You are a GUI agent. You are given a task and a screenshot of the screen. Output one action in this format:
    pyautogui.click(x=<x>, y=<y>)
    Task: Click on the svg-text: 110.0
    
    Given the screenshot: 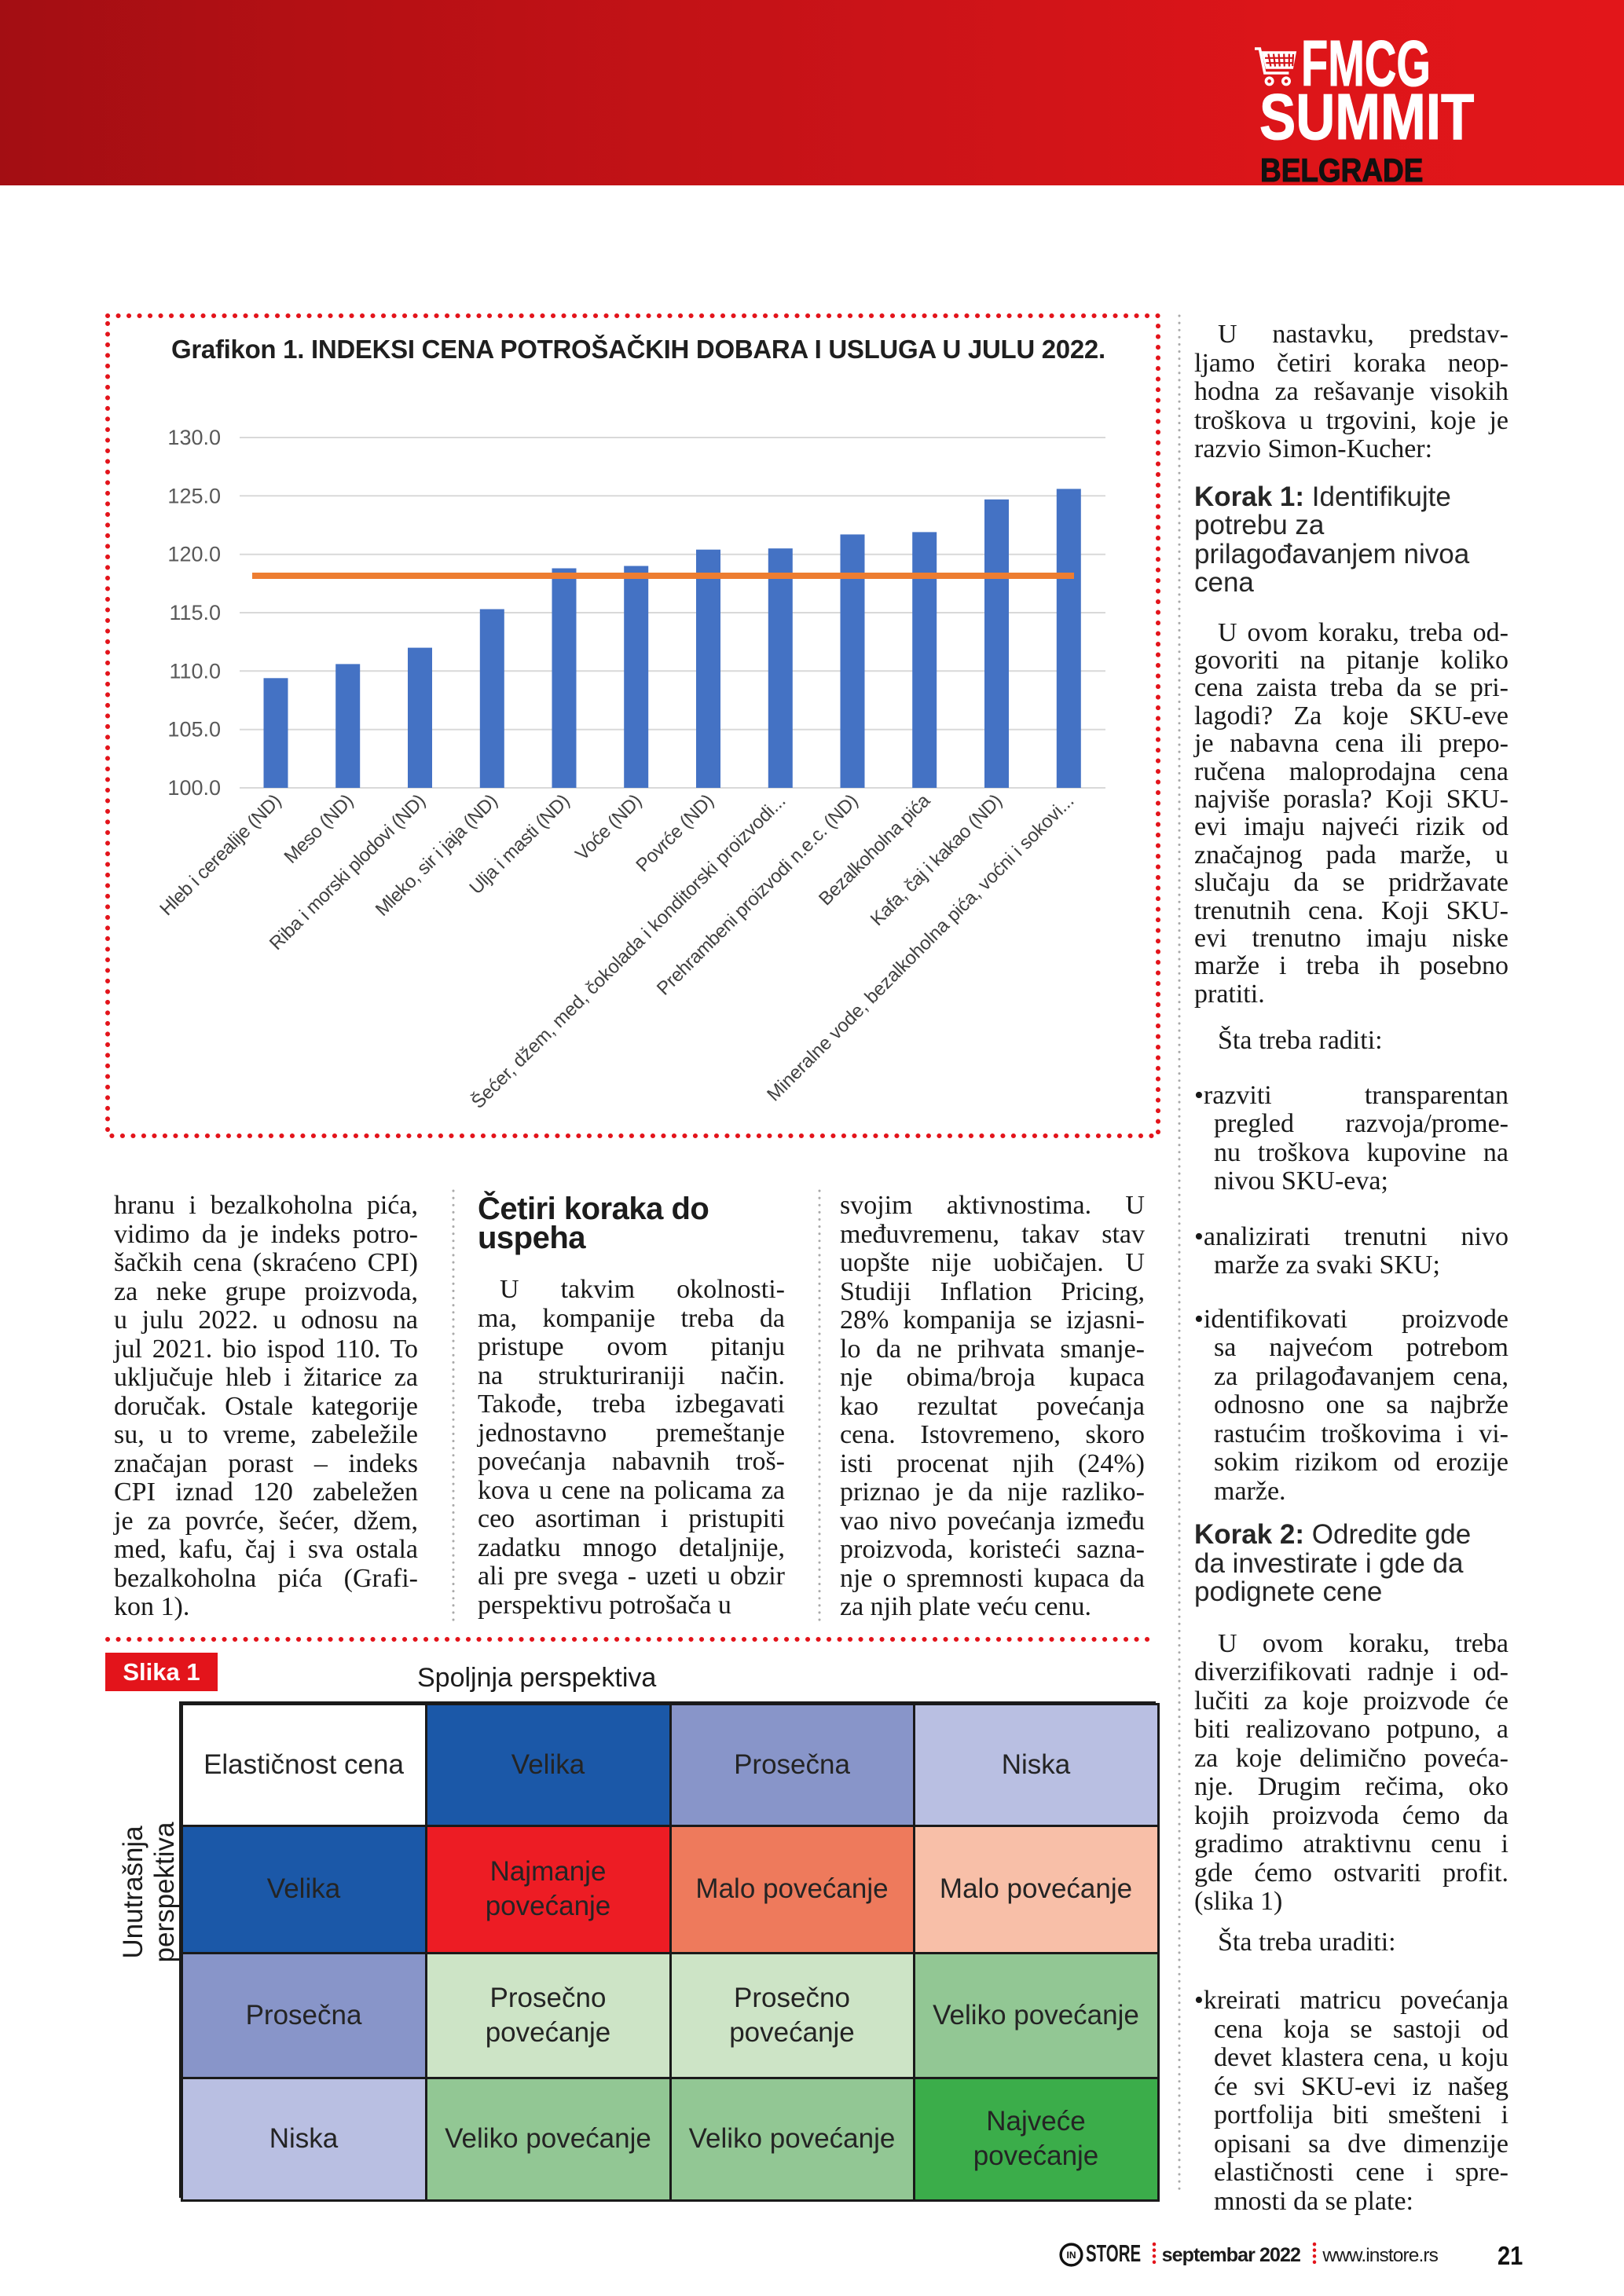 What is the action you would take?
    pyautogui.click(x=195, y=671)
    